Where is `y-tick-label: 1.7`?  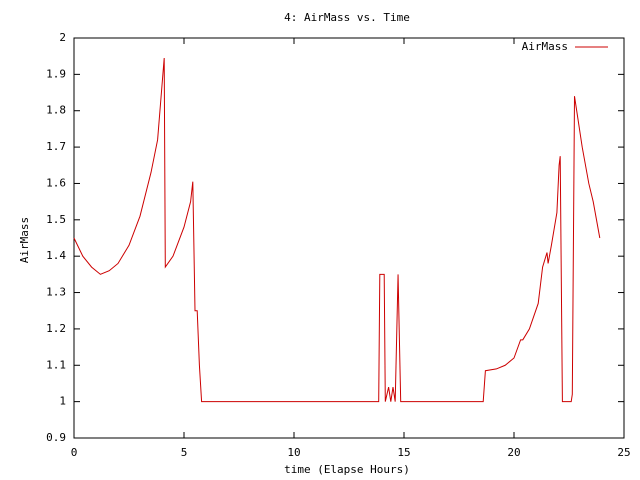 y-tick-label: 1.7 is located at coordinates (56, 146).